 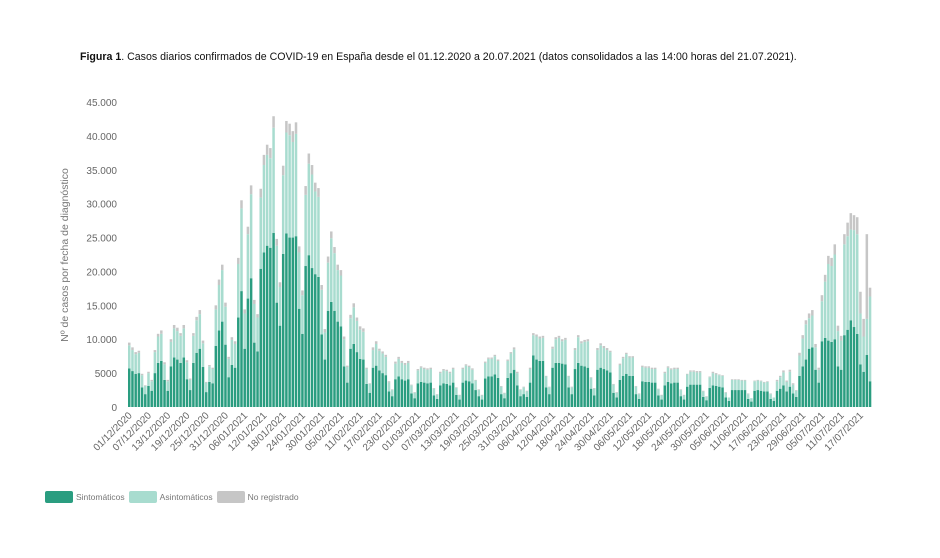 I want to click on y-tick-label: 40.000, so click(x=101, y=137).